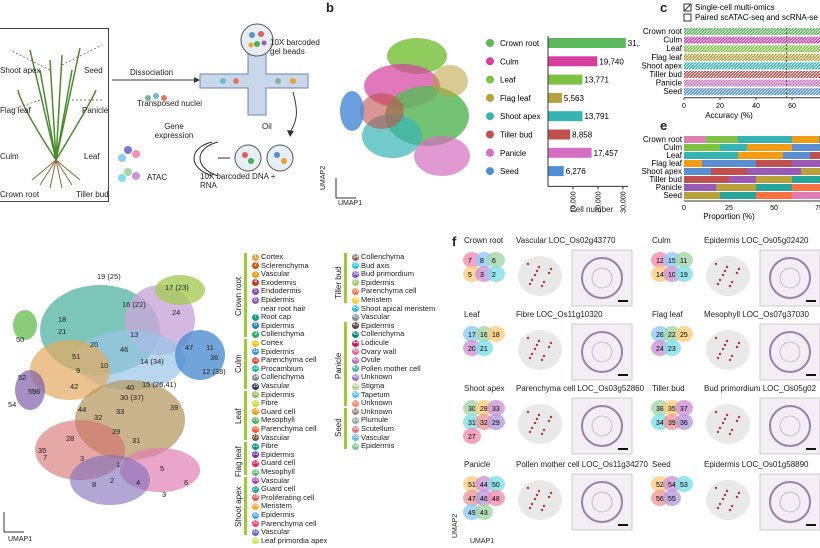 The width and height of the screenshot is (820, 548). I want to click on cluster-number: 30, so click(472, 409).